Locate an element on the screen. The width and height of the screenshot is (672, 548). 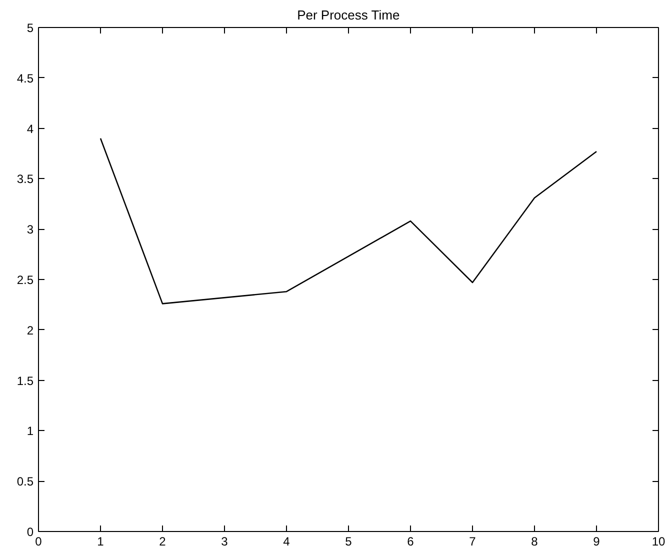
y-tick-label: 4 is located at coordinates (30, 129).